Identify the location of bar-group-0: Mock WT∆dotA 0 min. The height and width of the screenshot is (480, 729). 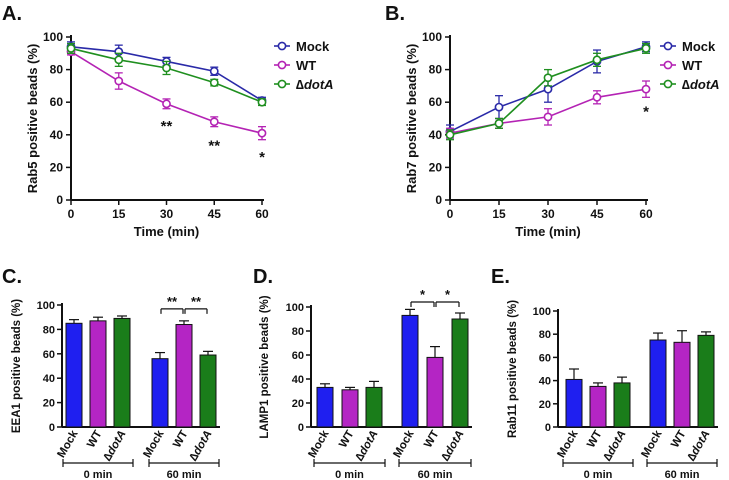
(95, 397).